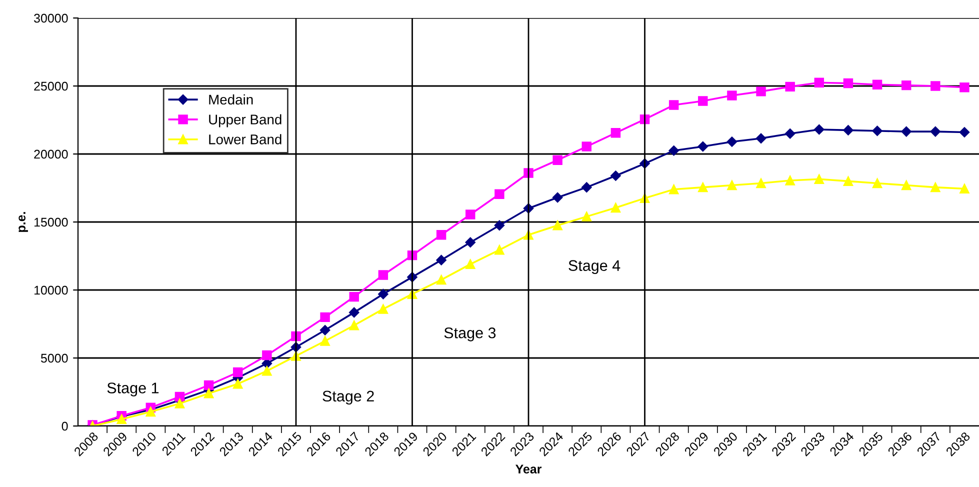  Describe the element at coordinates (23, 222) in the screenshot. I see `y-axis-title: p.e.` at that location.